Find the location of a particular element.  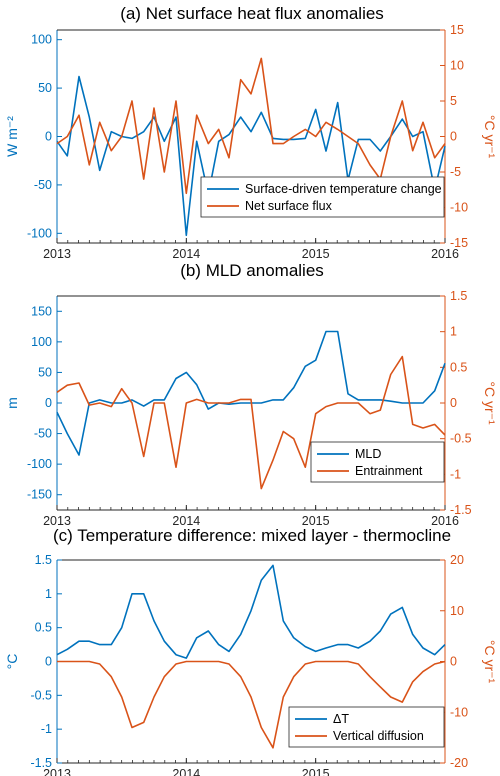

panel-c-left-ytick-label: -1.5 is located at coordinates (41, 763).